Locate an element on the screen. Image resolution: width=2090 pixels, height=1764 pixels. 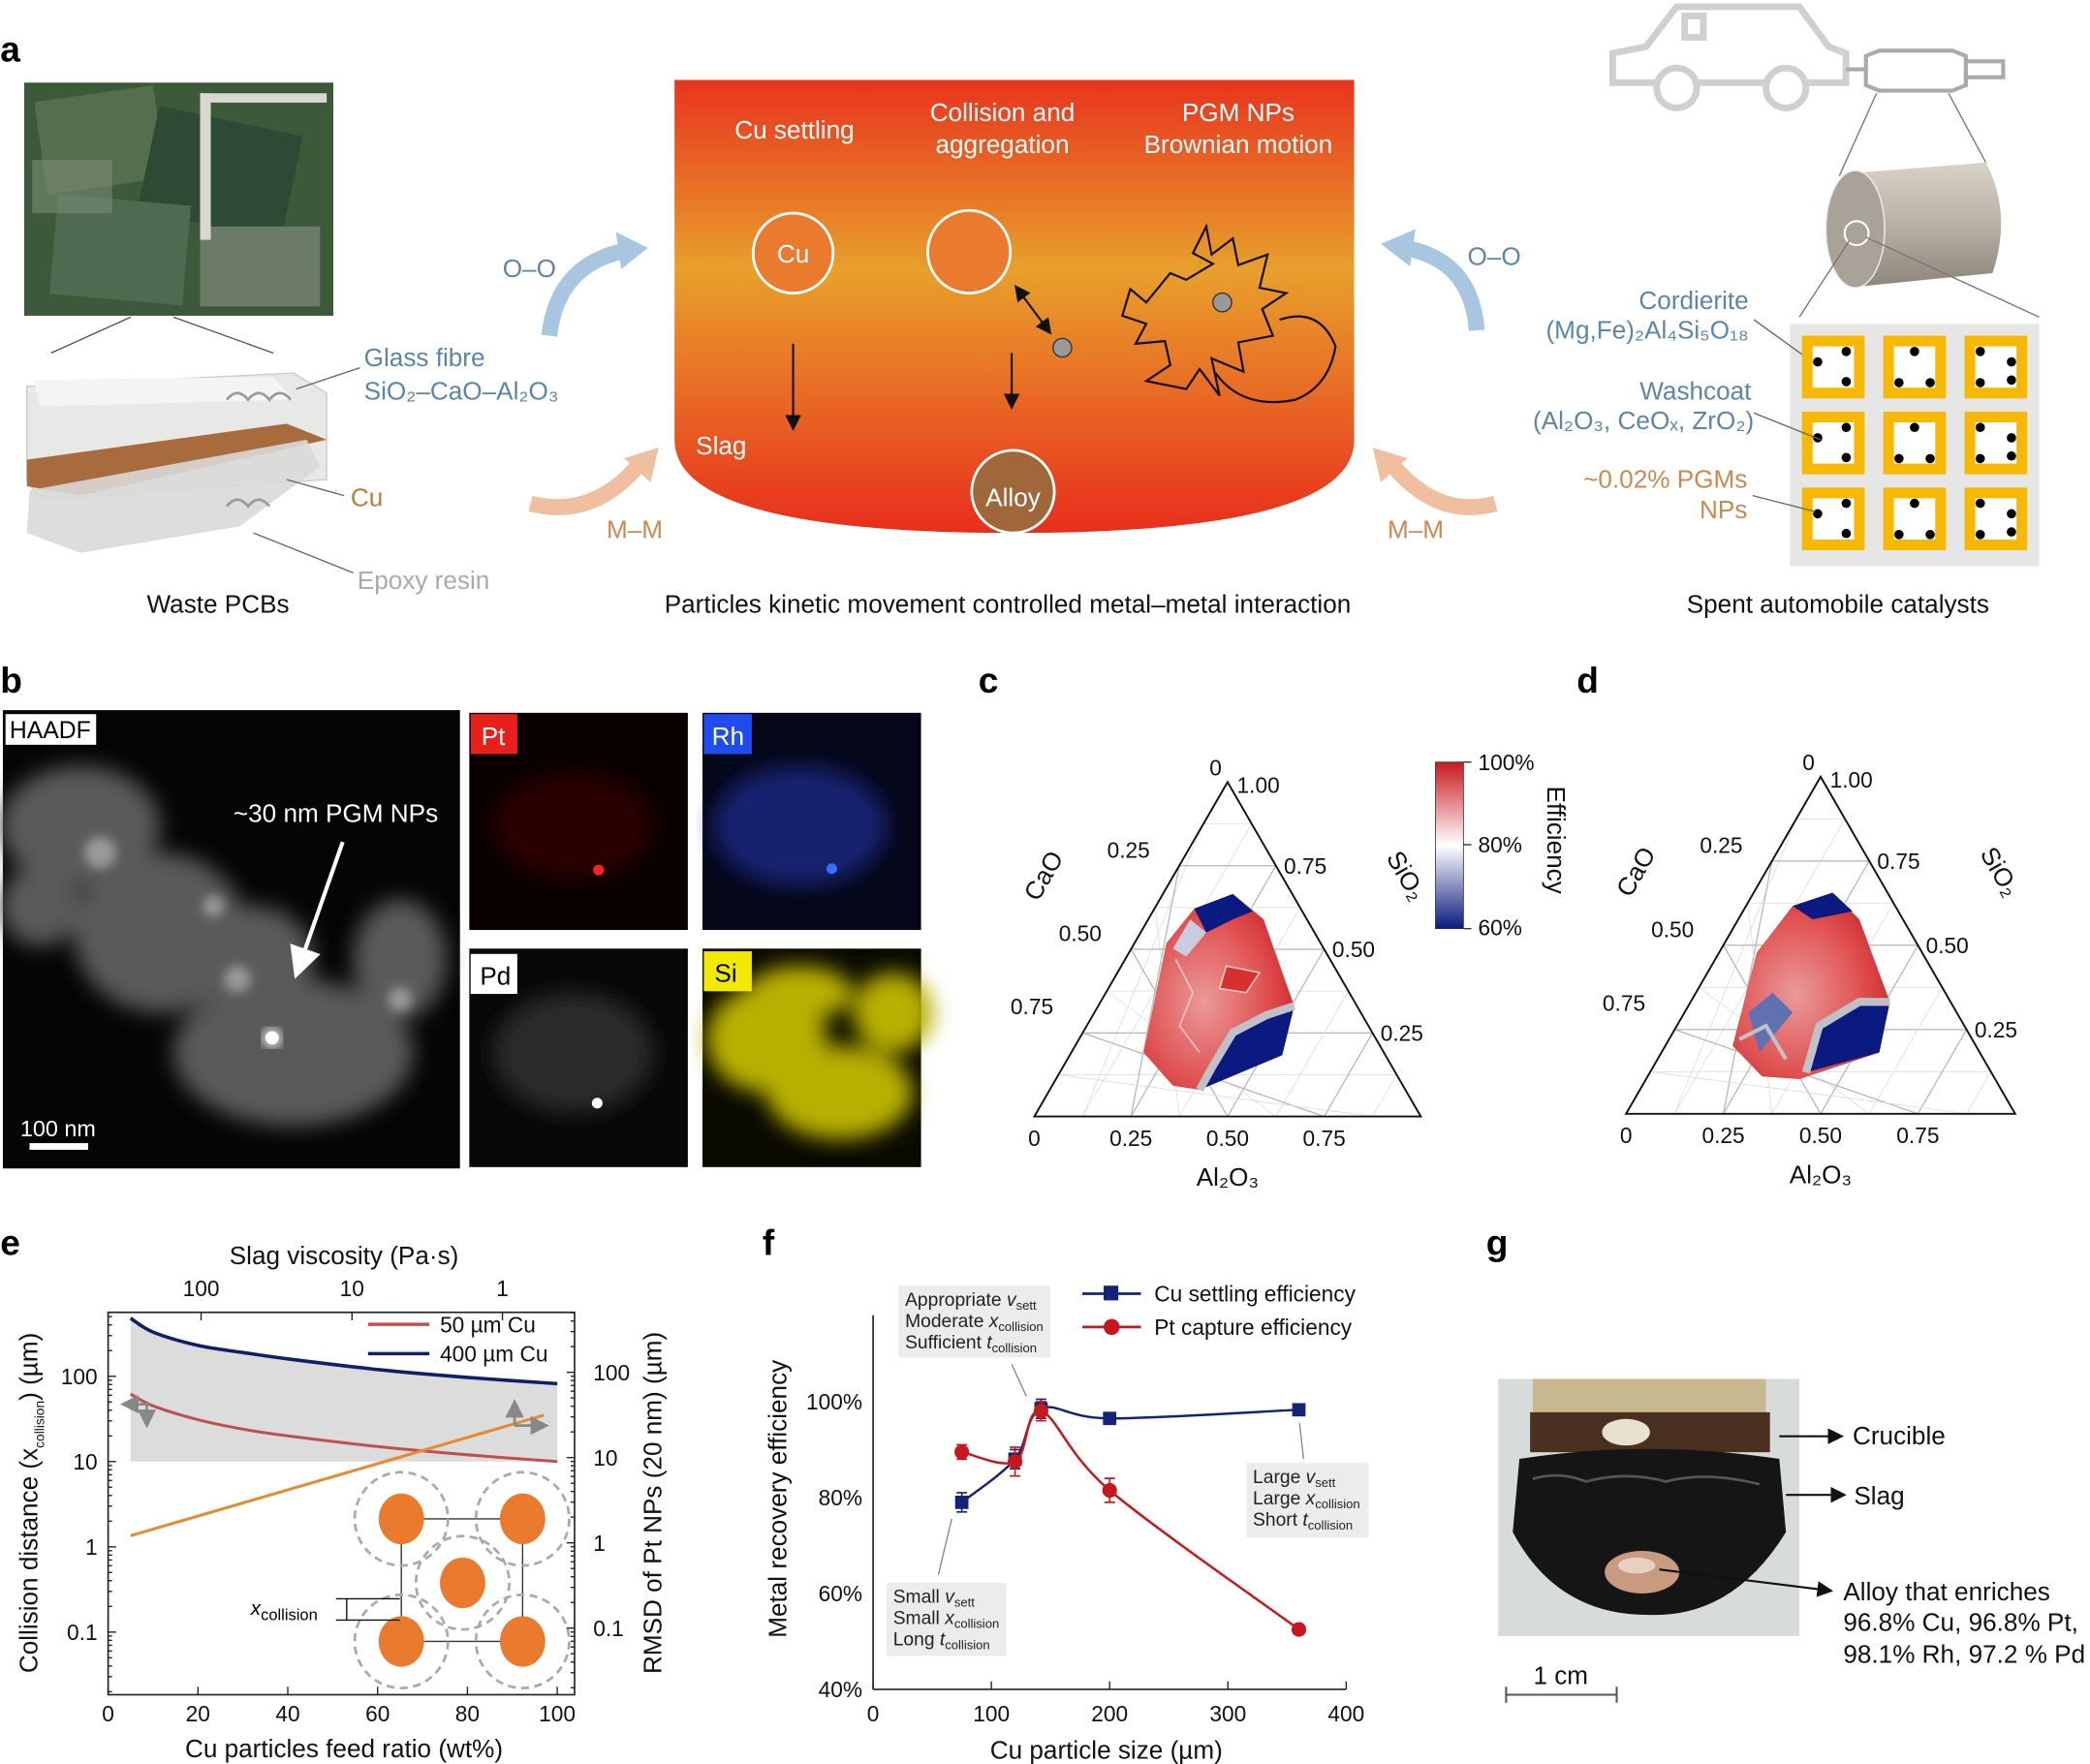
y-tick-label: 100% is located at coordinates (834, 1401).